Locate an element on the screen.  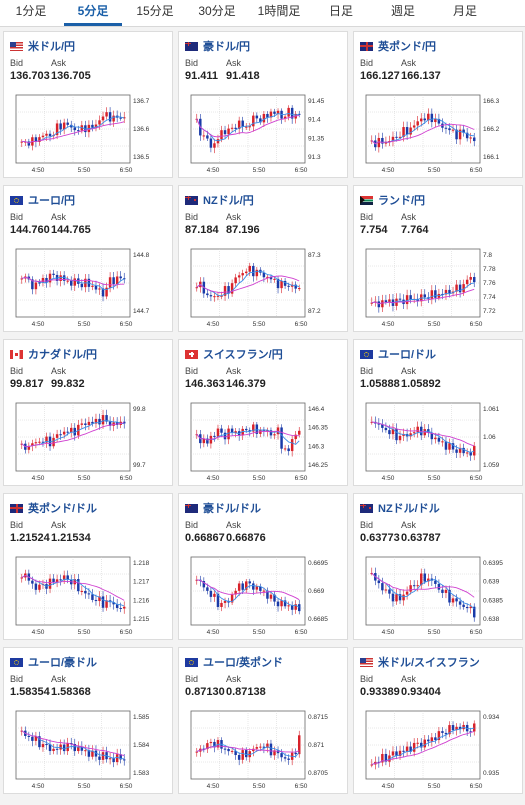
currency-pair-label: カナダドル/円 is located at coordinates (63, 355).